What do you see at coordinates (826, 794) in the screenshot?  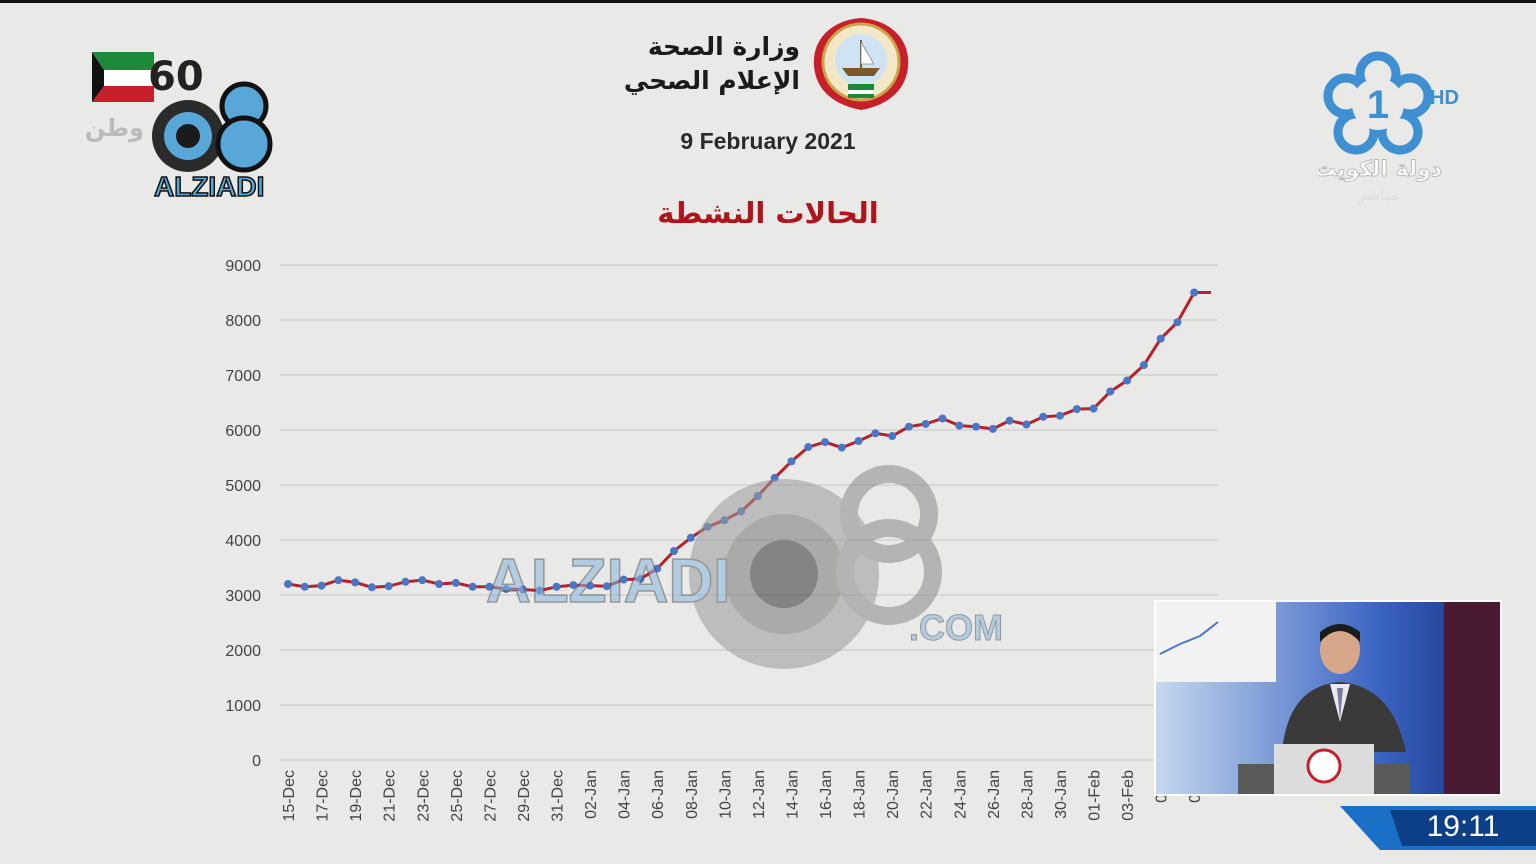 I see `x-tick-label: 16-Jan` at bounding box center [826, 794].